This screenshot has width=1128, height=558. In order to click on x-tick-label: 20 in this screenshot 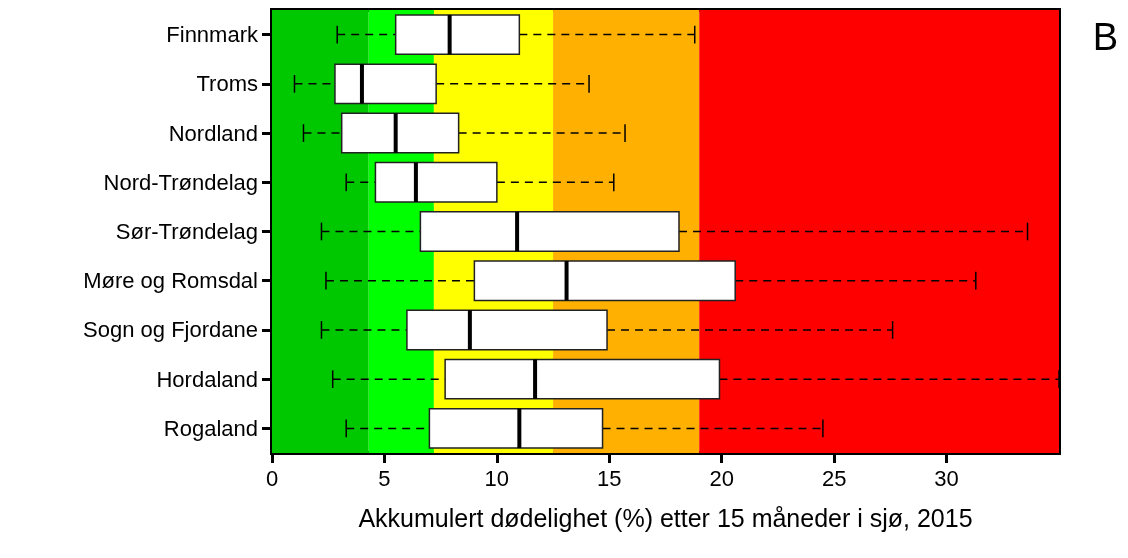, I will do `click(721, 478)`.